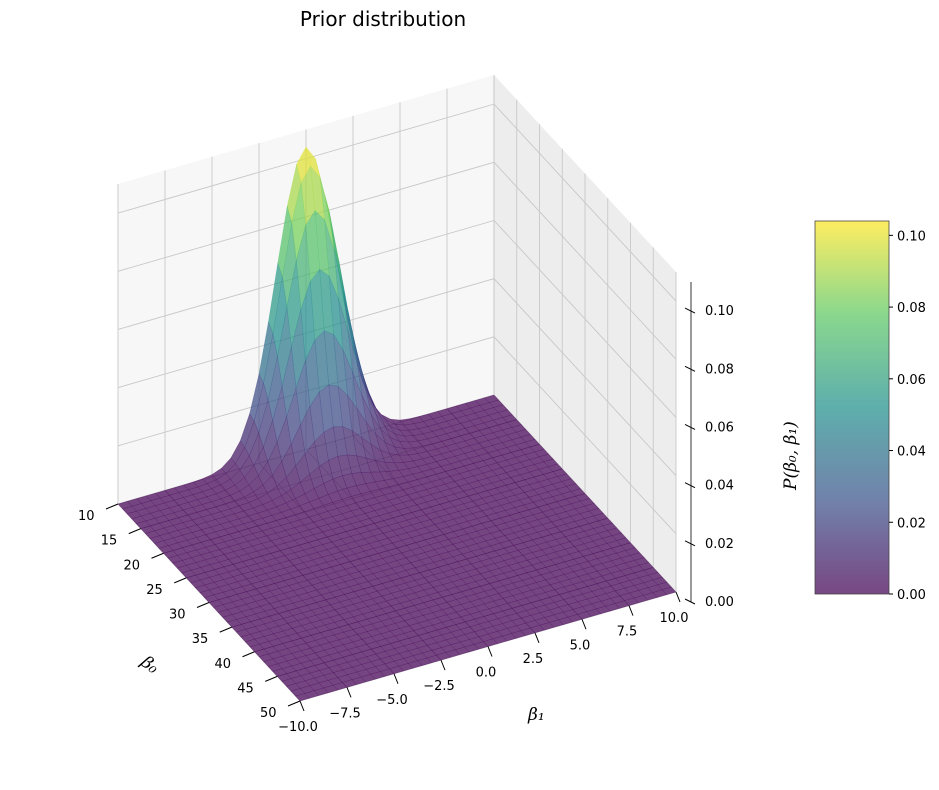 The width and height of the screenshot is (939, 790). Describe the element at coordinates (345, 713) in the screenshot. I see `y-tick-label: −7.5` at that location.